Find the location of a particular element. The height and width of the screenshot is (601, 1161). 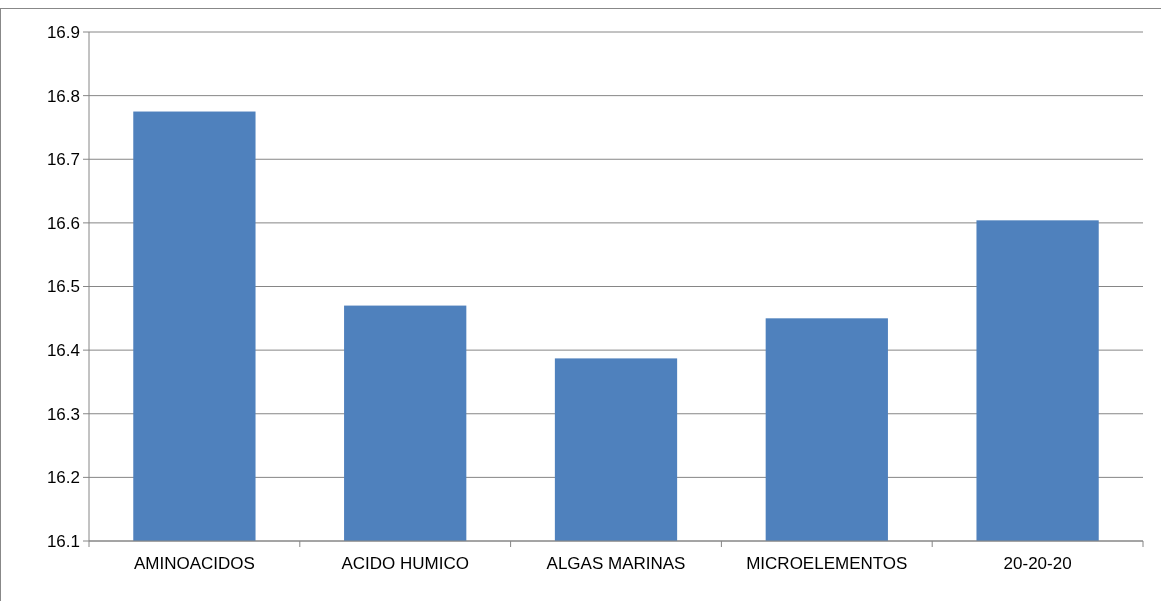

y-tick-label: 16.9 is located at coordinates (63, 32).